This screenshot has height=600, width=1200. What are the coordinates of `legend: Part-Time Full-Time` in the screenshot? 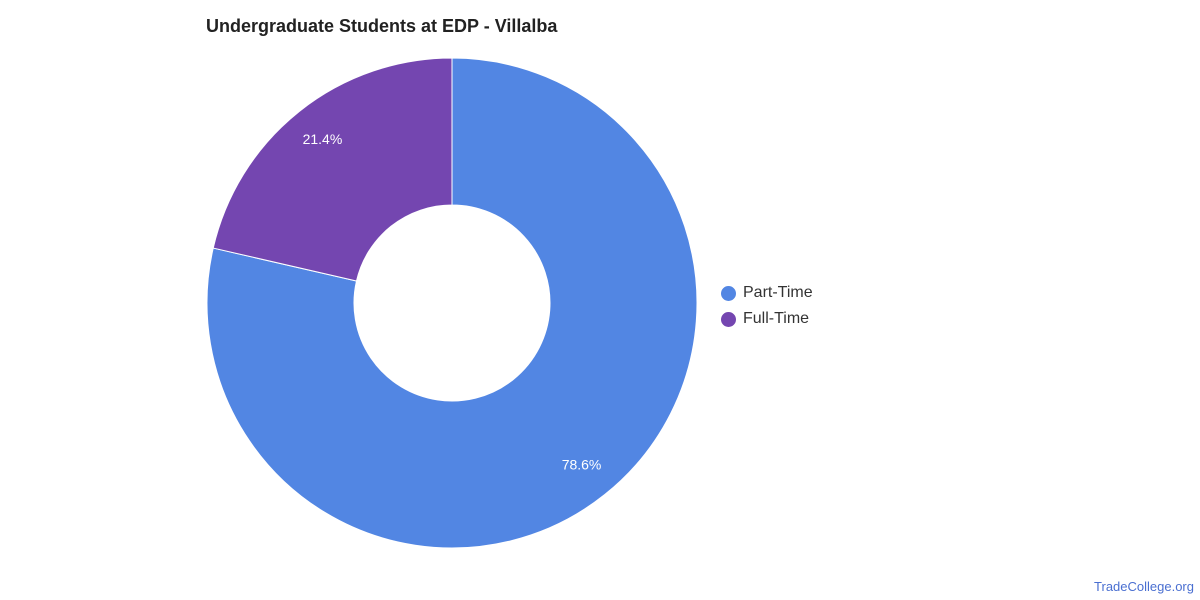 It's located at (767, 306).